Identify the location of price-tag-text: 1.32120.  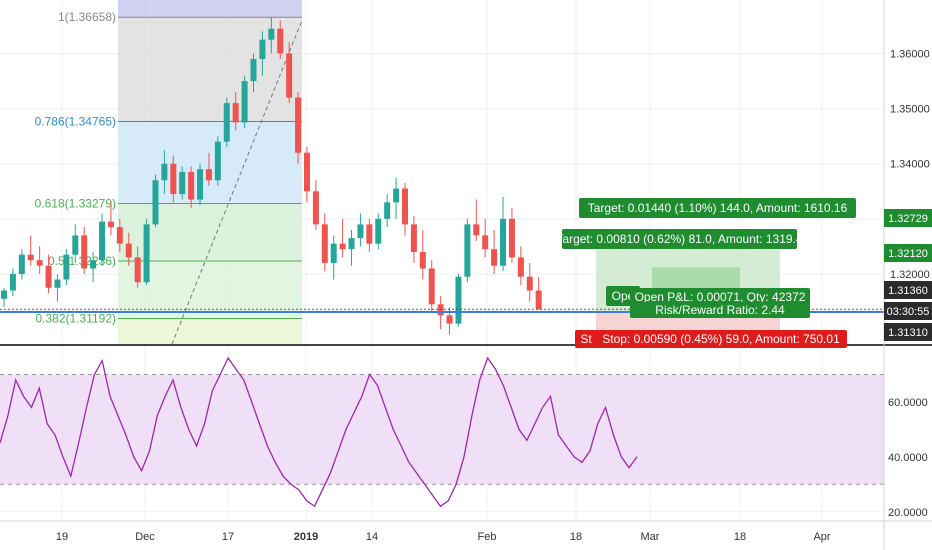
(908, 254).